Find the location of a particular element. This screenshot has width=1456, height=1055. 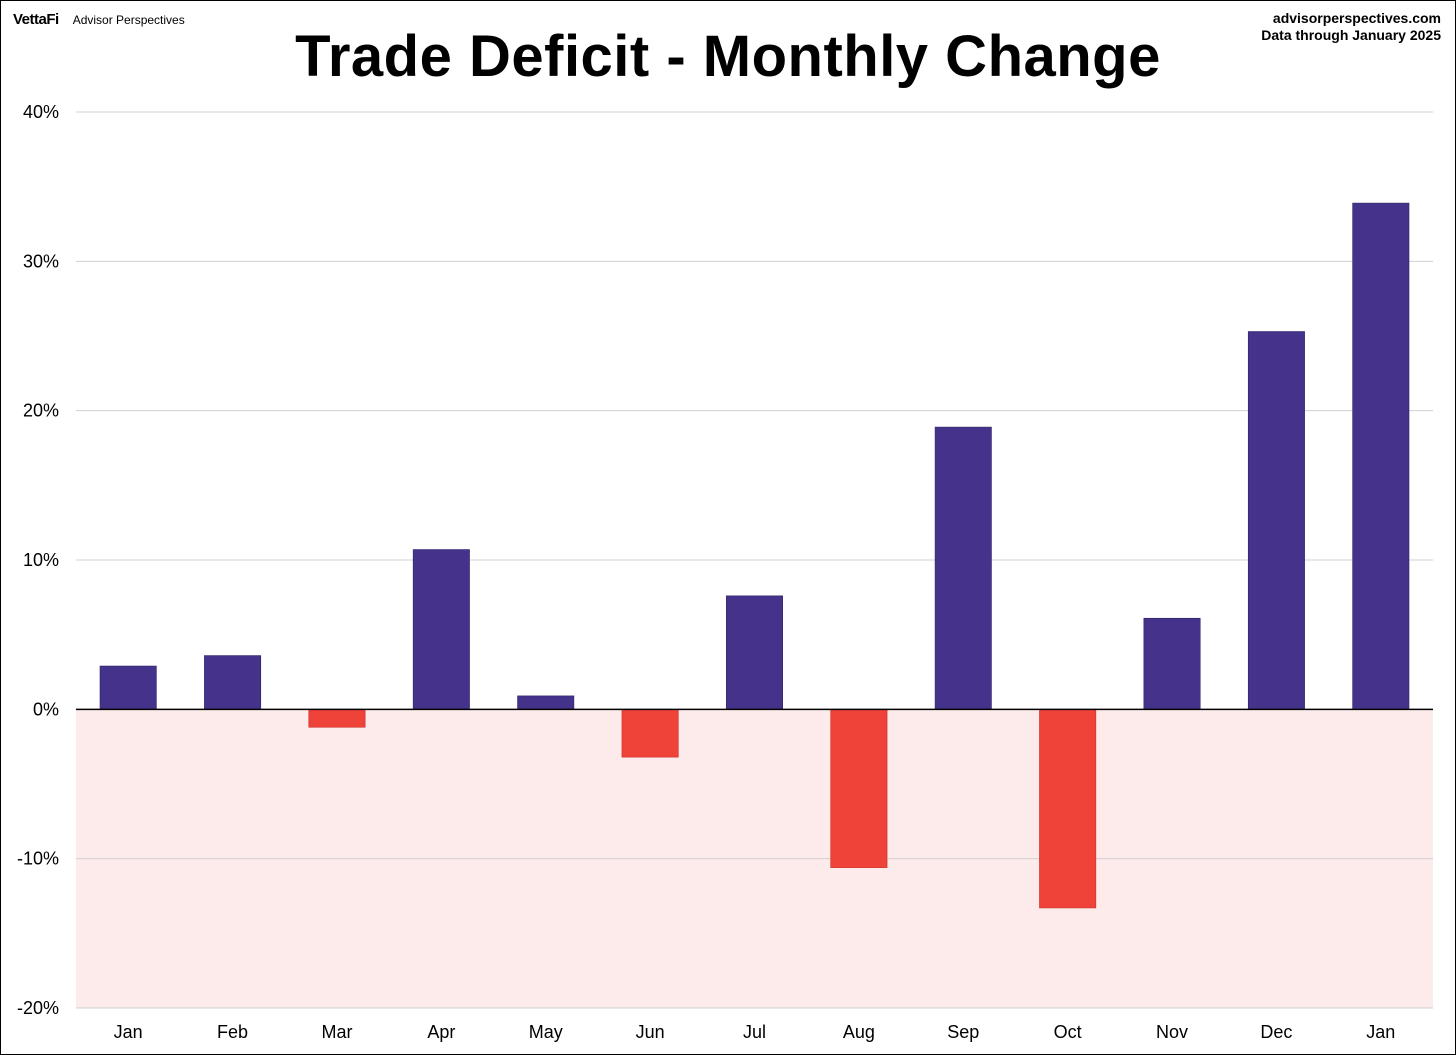

chart-title: Trade Deficit - Monthly Change is located at coordinates (728, 56).